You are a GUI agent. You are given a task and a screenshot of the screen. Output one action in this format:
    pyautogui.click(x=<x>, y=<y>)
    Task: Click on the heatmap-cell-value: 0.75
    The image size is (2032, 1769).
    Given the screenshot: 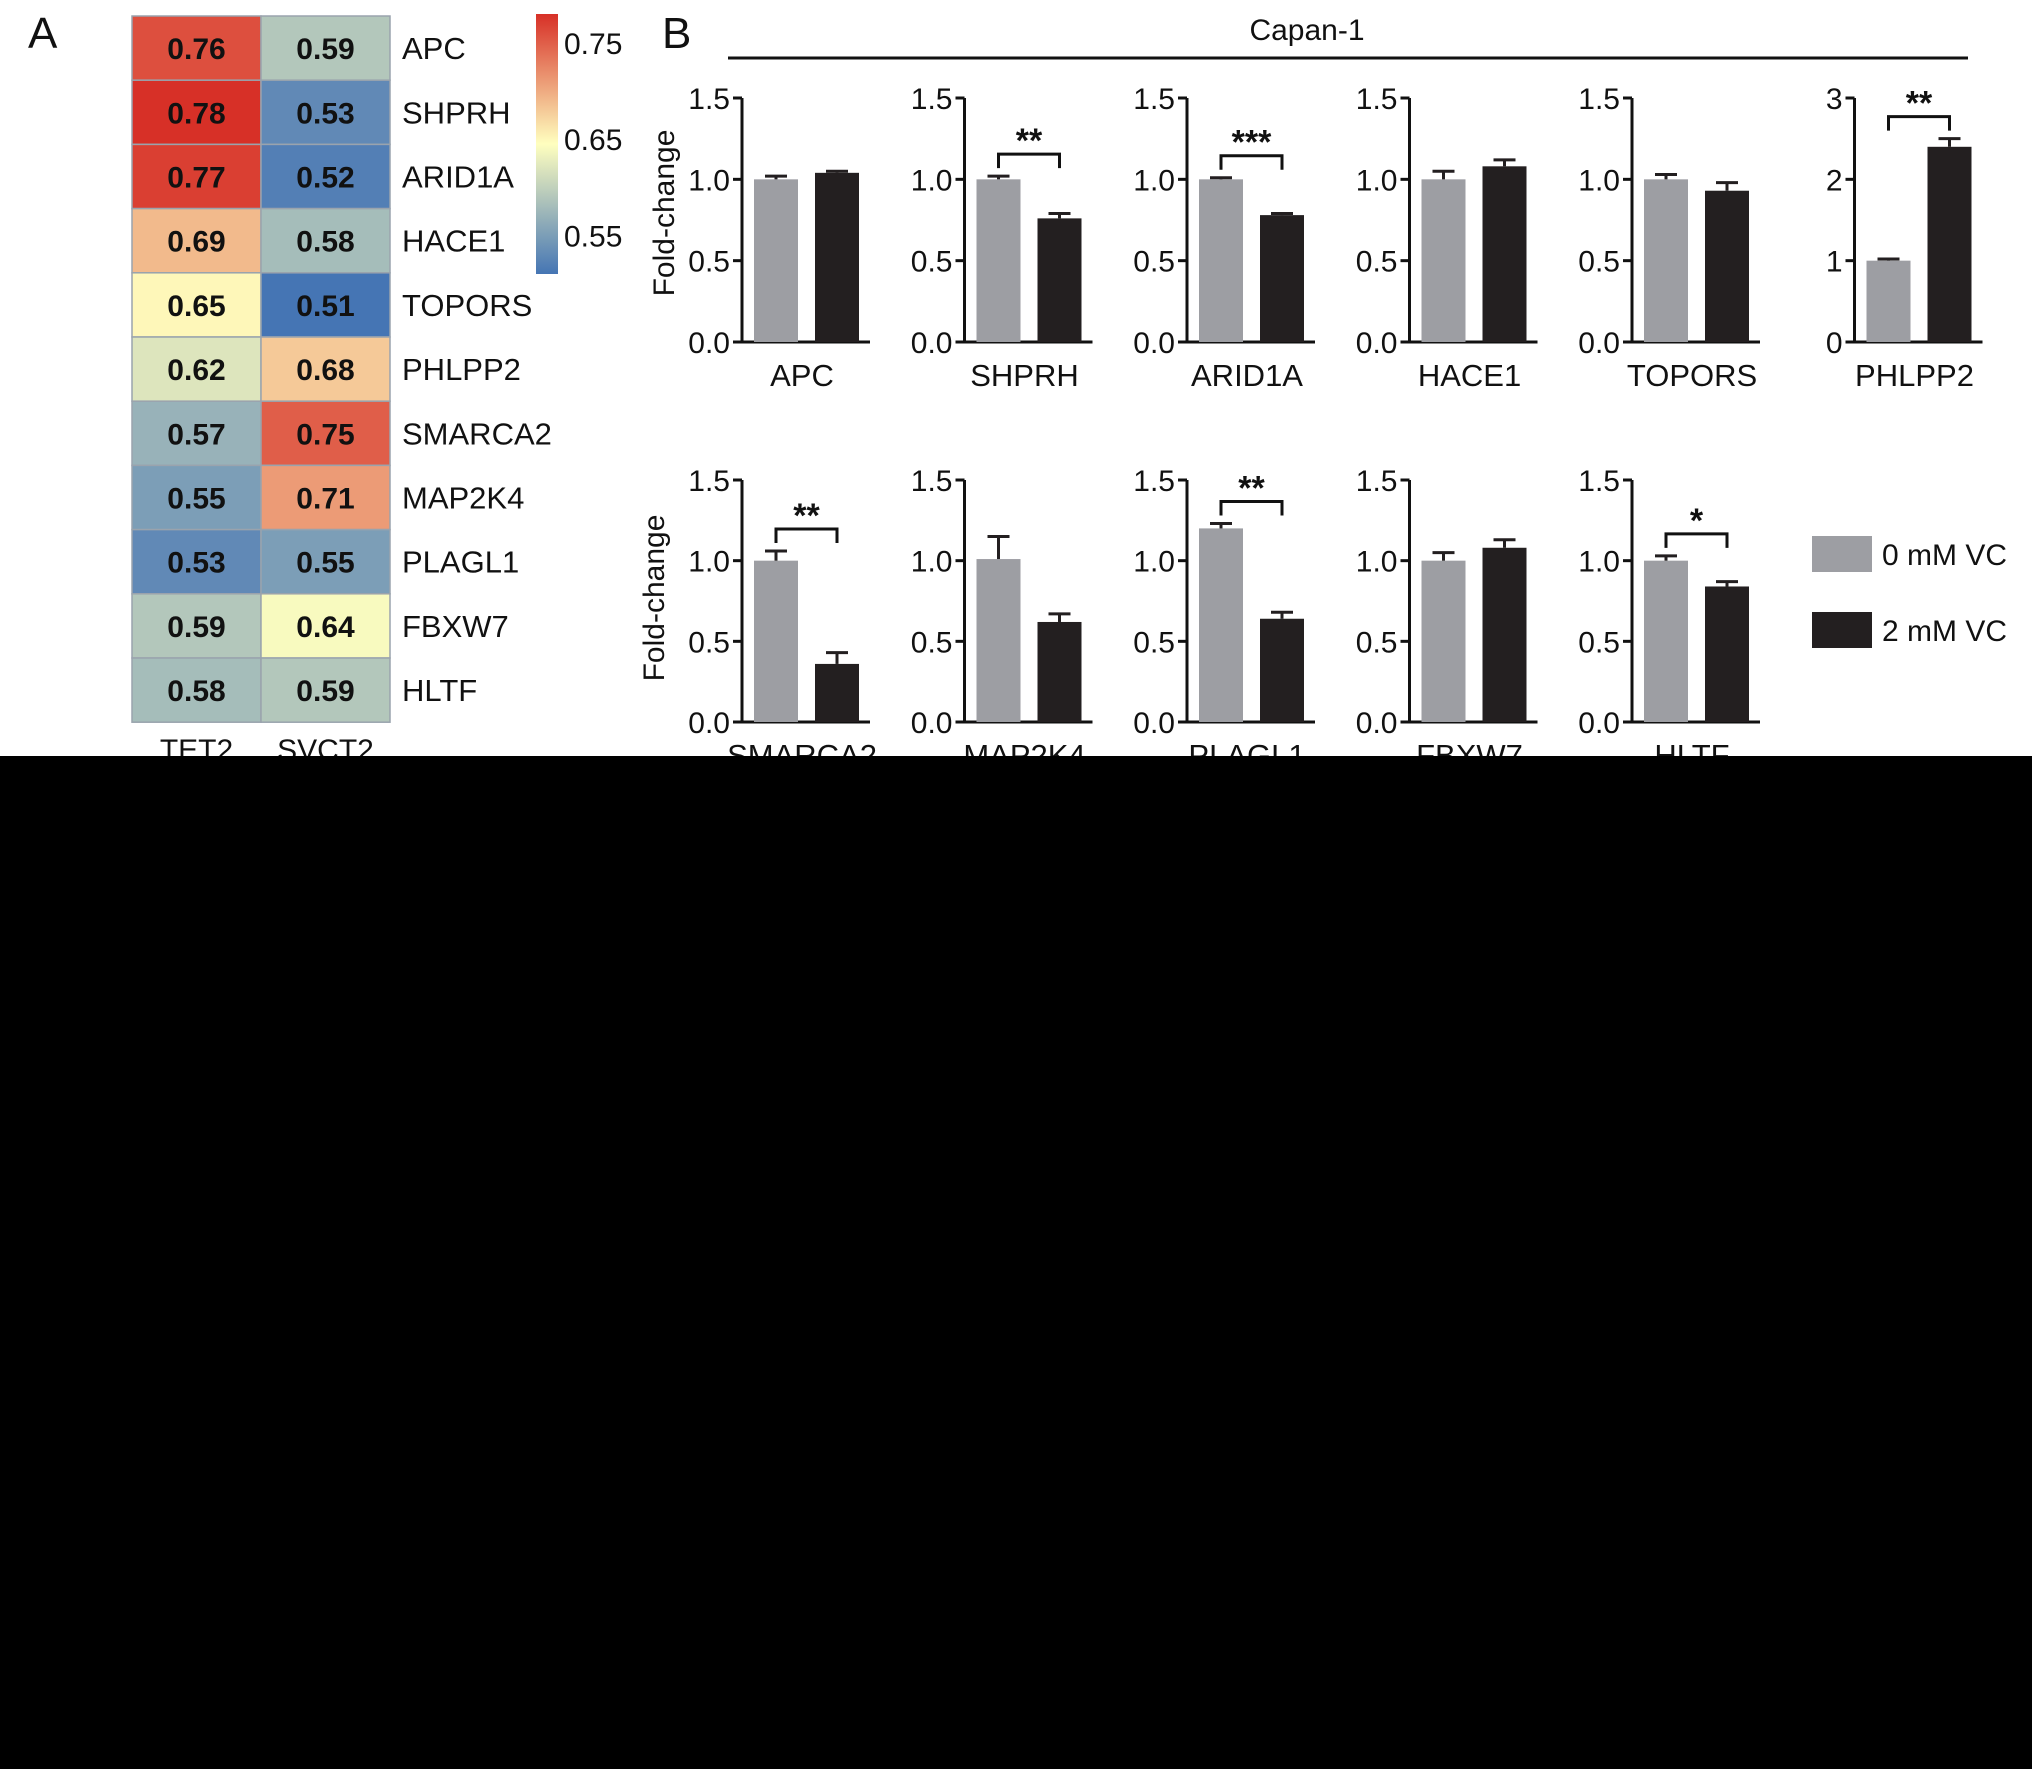 What is the action you would take?
    pyautogui.click(x=325, y=434)
    